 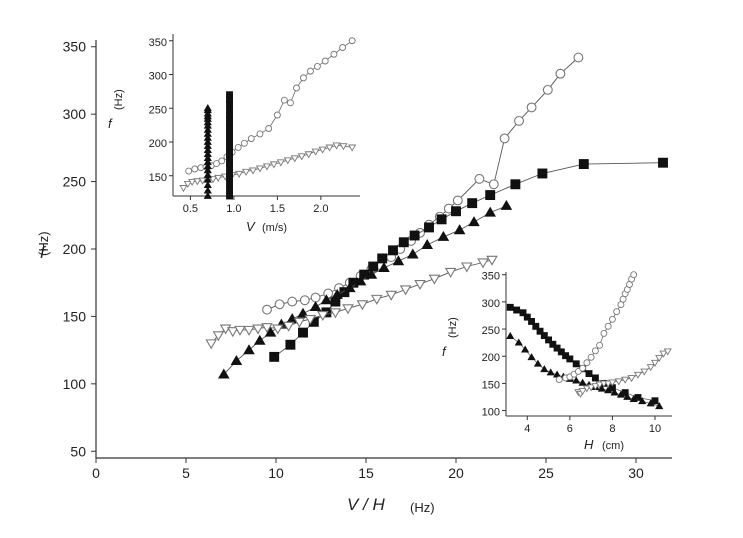 What do you see at coordinates (75, 47) in the screenshot?
I see `main-y-tick-label: 350` at bounding box center [75, 47].